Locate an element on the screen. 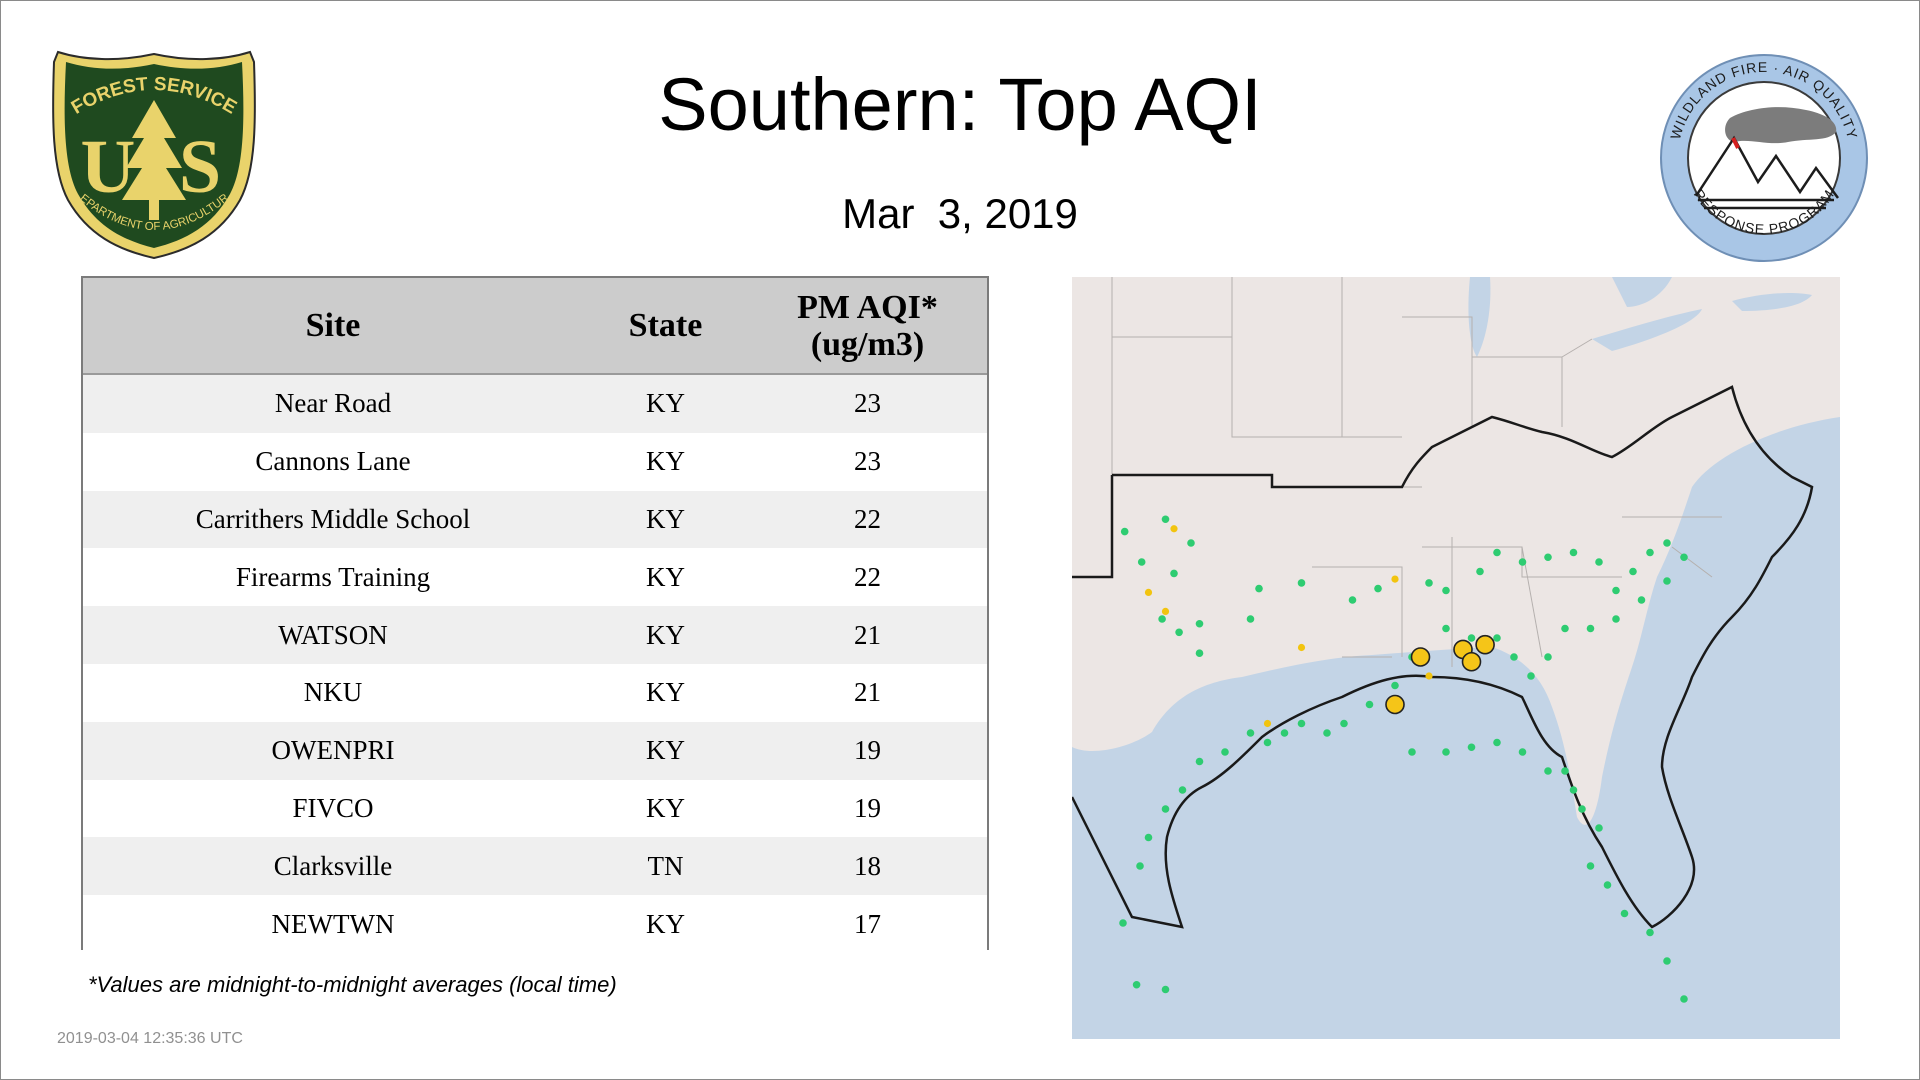 The width and height of the screenshot is (1920, 1080). table-row: Clarksville TN 18 is located at coordinates (535, 866).